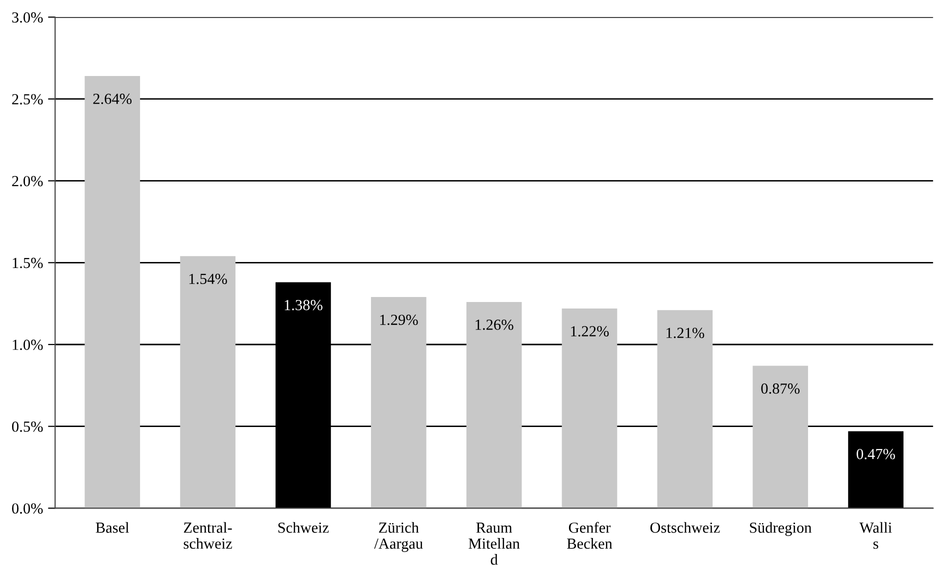 This screenshot has height=571, width=934. What do you see at coordinates (27, 345) in the screenshot?
I see `y-tick-label: 1.0%` at bounding box center [27, 345].